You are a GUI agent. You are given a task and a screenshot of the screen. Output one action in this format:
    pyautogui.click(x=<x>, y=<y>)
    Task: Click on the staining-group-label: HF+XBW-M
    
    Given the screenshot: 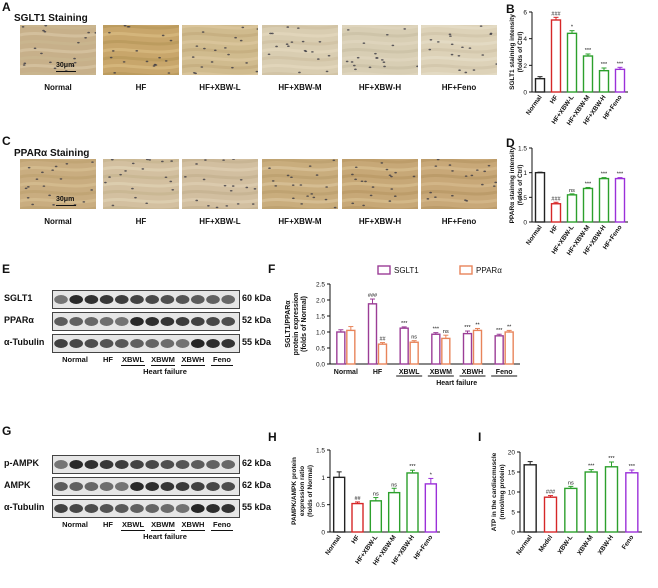 What is the action you would take?
    pyautogui.click(x=300, y=221)
    